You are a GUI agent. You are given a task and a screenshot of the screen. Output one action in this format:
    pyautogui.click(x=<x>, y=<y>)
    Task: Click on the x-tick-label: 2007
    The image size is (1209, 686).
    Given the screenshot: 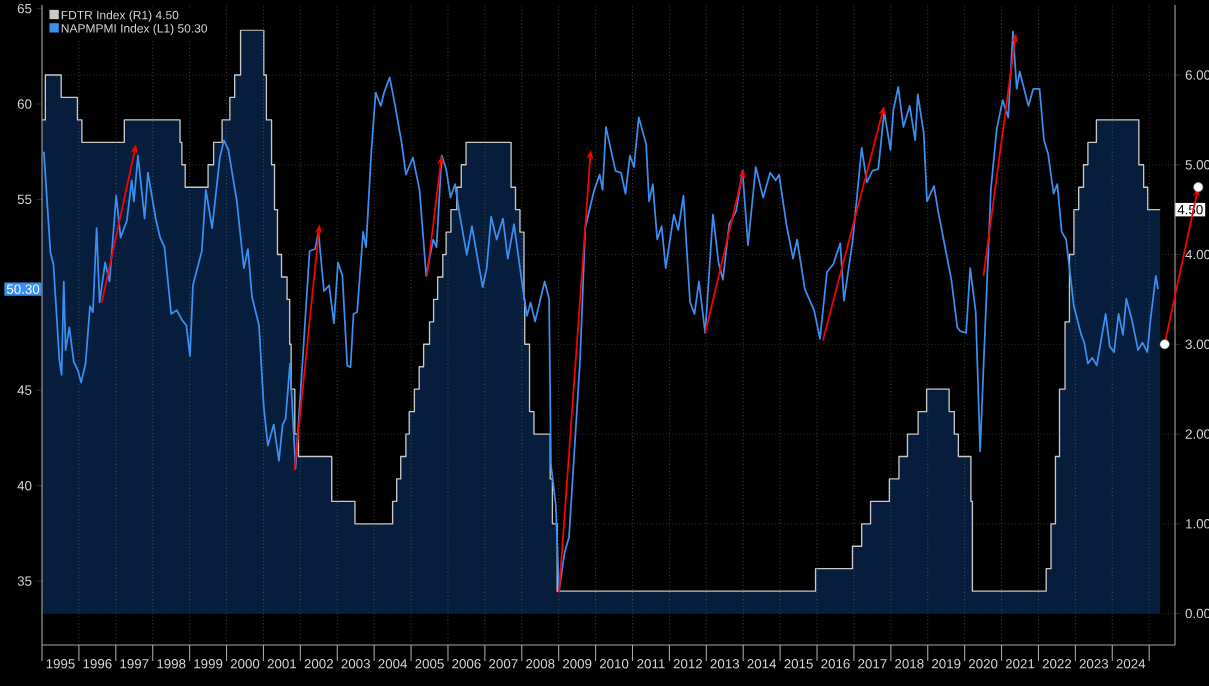 What is the action you would take?
    pyautogui.click(x=503, y=664)
    